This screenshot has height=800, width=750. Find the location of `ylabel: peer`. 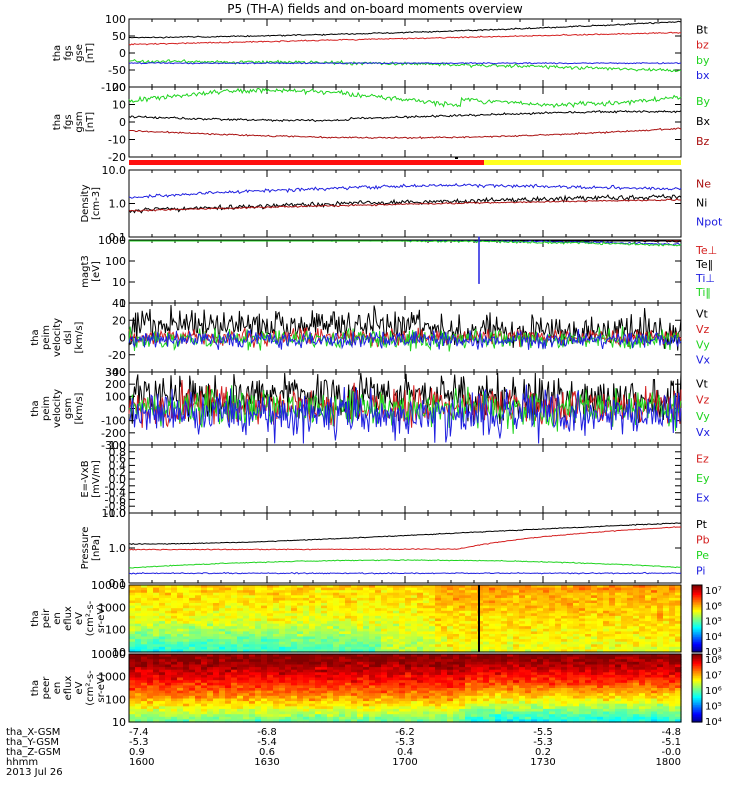

ylabel: peer is located at coordinates (46, 688).